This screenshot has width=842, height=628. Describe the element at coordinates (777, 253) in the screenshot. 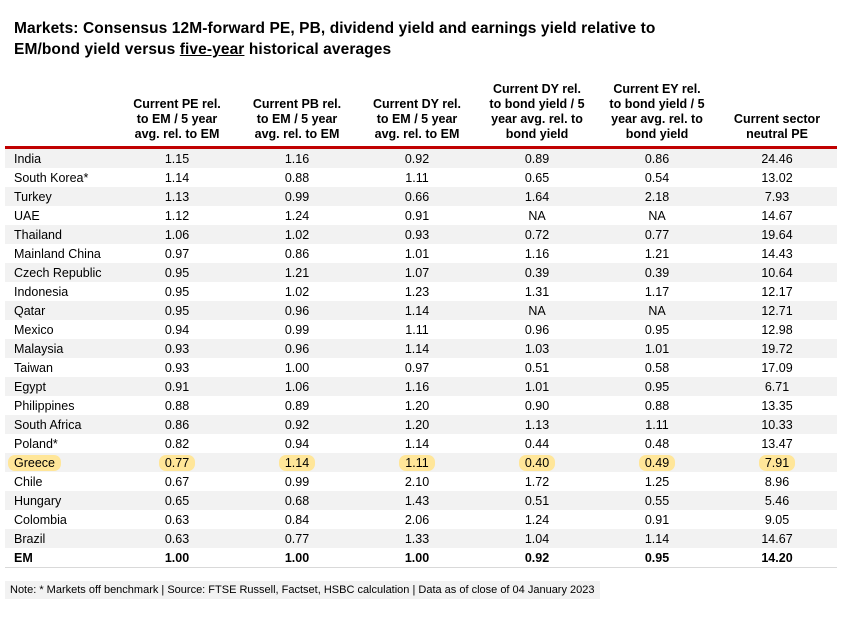

I see `value-cell: 14.43` at that location.